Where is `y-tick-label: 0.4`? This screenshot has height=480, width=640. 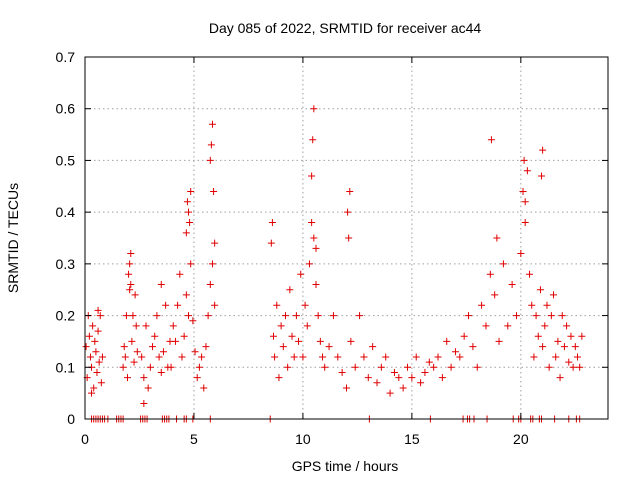 y-tick-label: 0.4 is located at coordinates (66, 212).